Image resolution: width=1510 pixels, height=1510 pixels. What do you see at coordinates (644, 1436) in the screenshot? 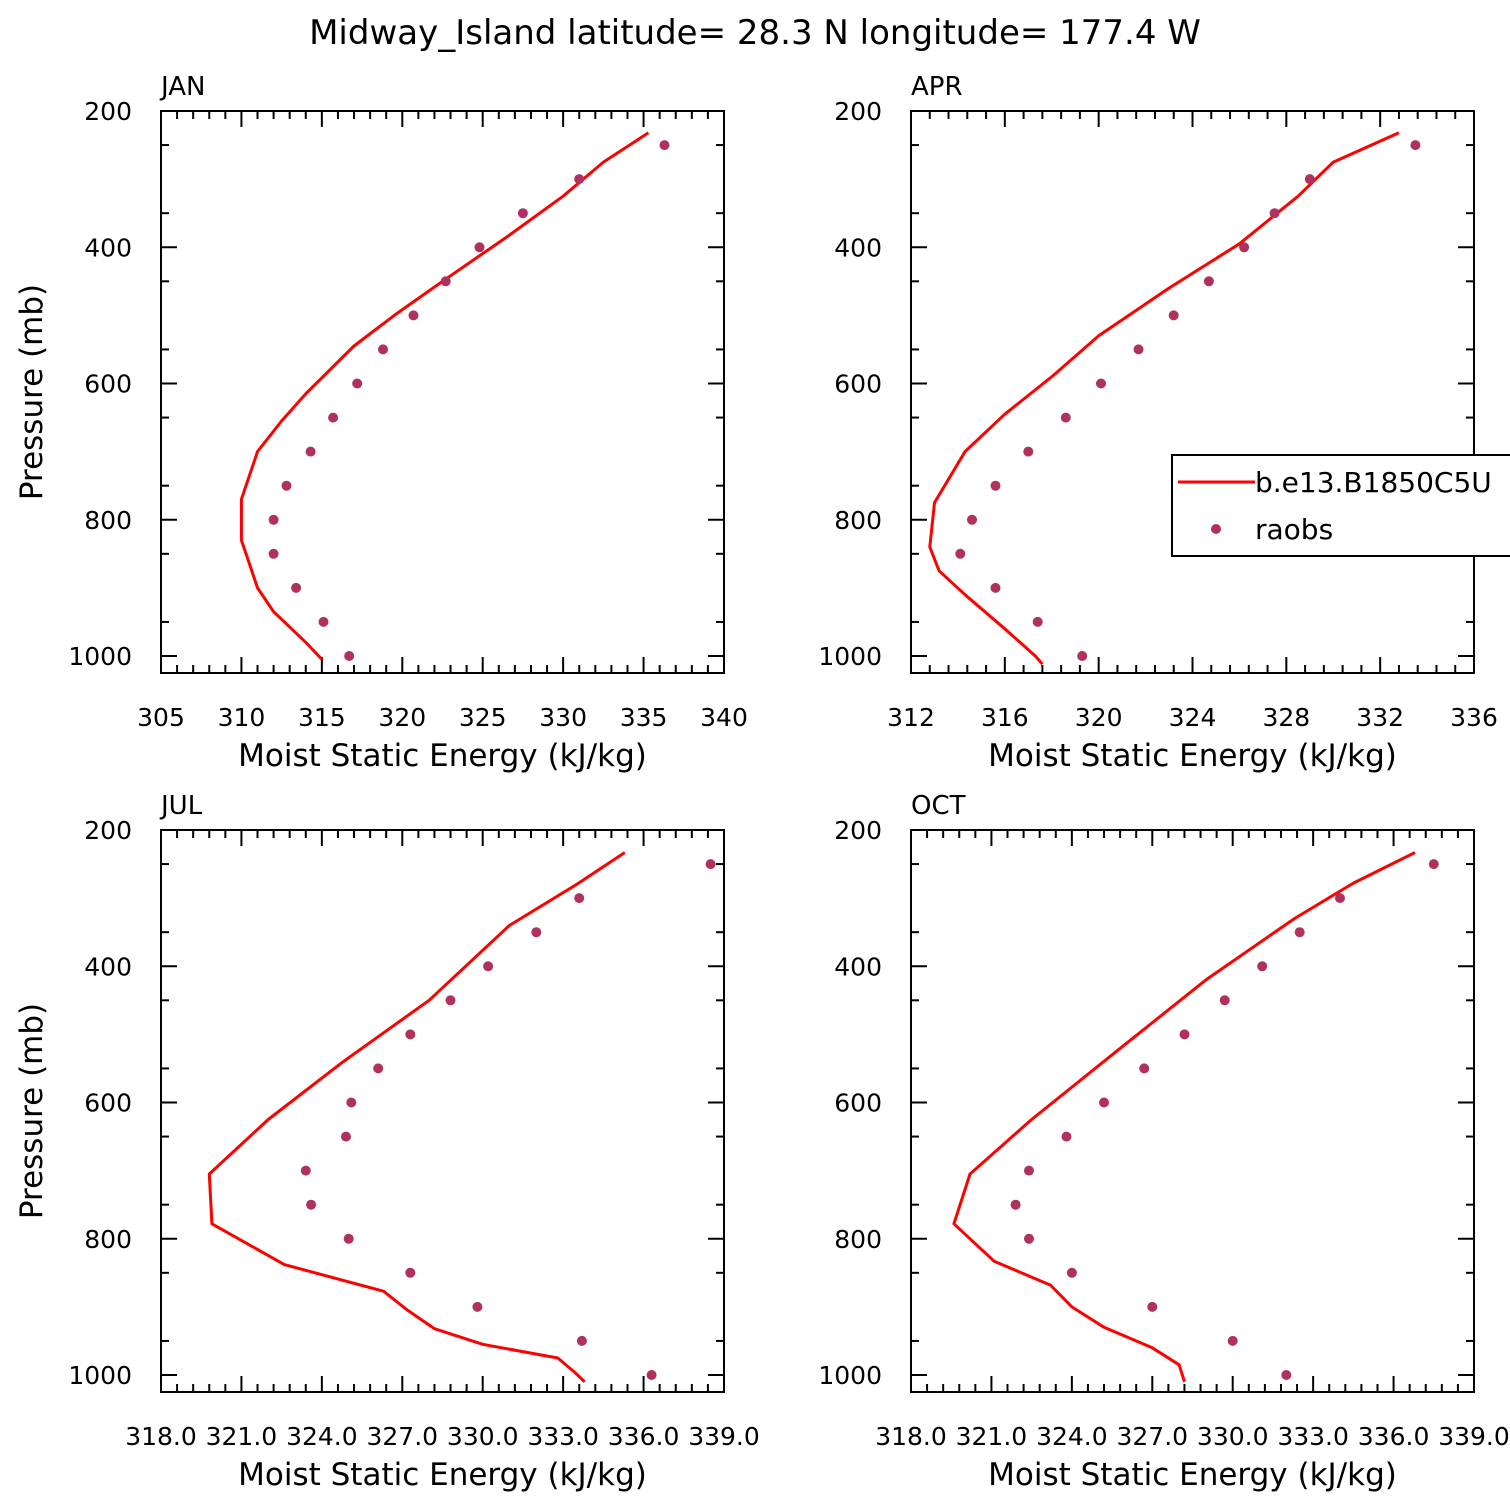
I see `x-tick-label: 336.0` at bounding box center [644, 1436].